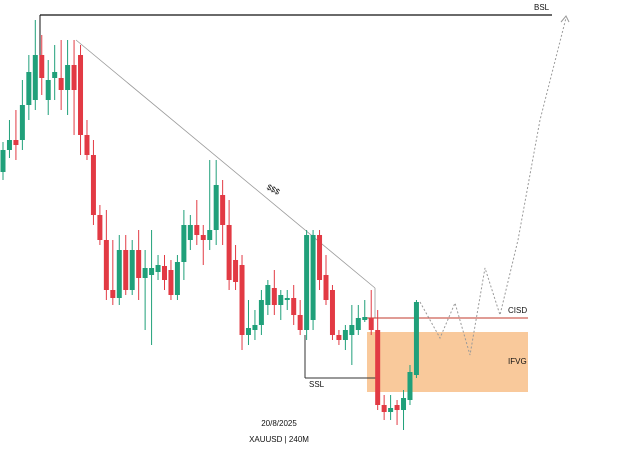 Image resolution: width=625 pixels, height=461 pixels. Describe the element at coordinates (317, 384) in the screenshot. I see `ssl-label: SSL` at that location.